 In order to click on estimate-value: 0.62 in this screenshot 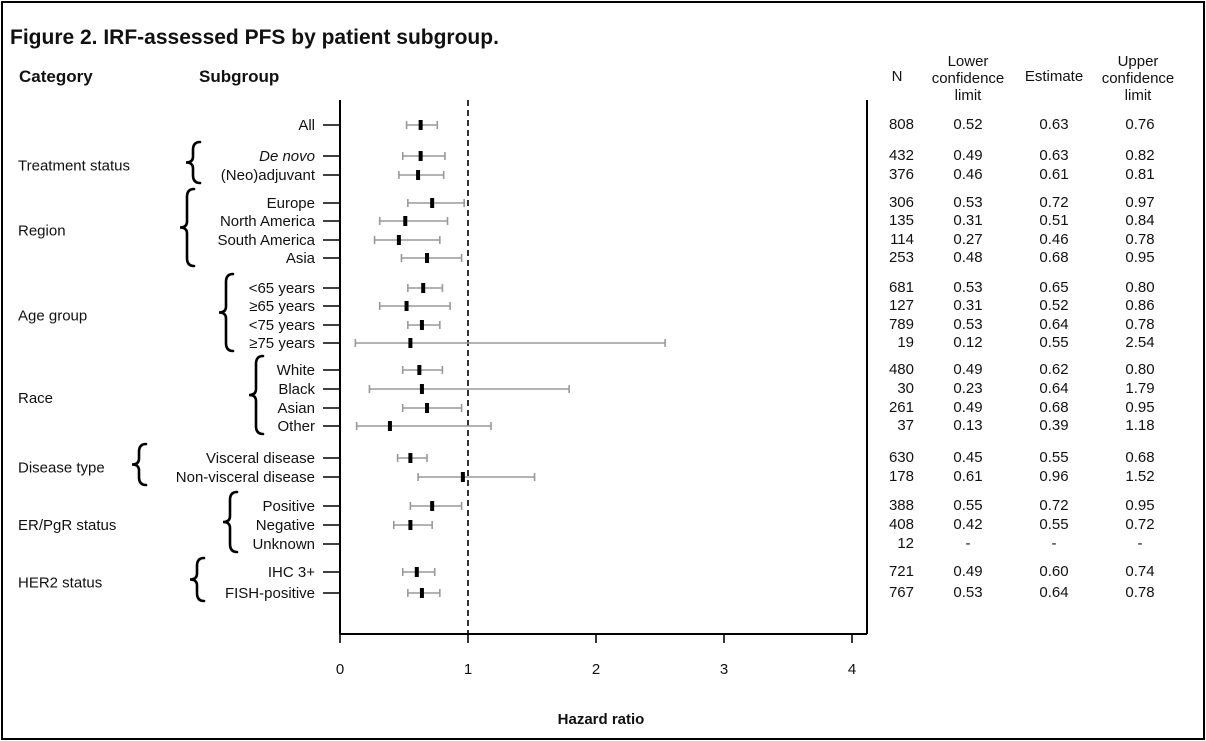, I will do `click(1053, 369)`.